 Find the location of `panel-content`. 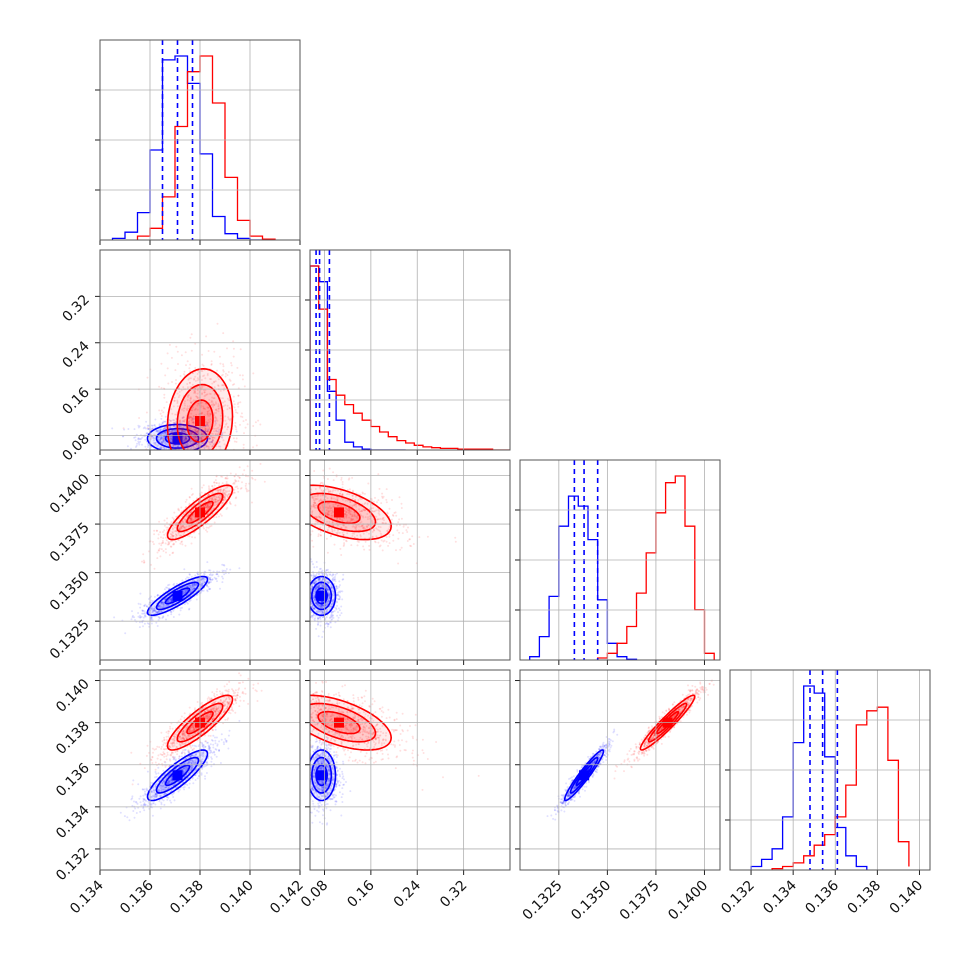

panel-content is located at coordinates (200, 546).